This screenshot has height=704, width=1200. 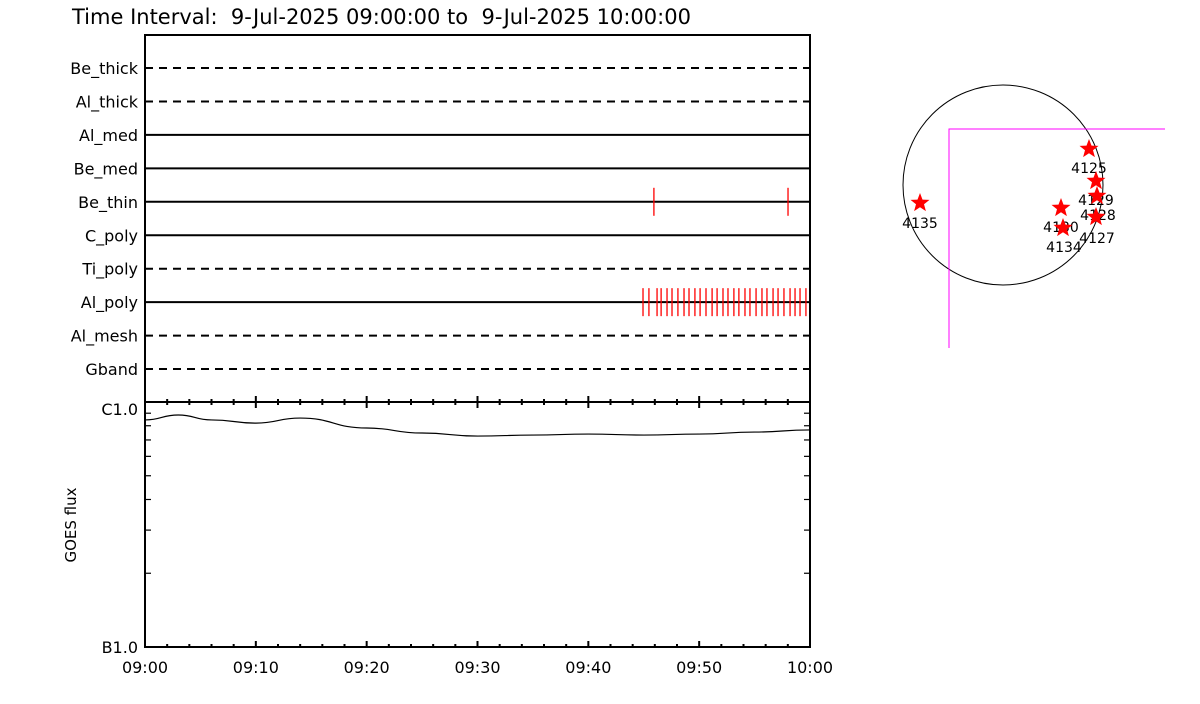 I want to click on filter-label-Al_thick: Al_thick, so click(x=107, y=102).